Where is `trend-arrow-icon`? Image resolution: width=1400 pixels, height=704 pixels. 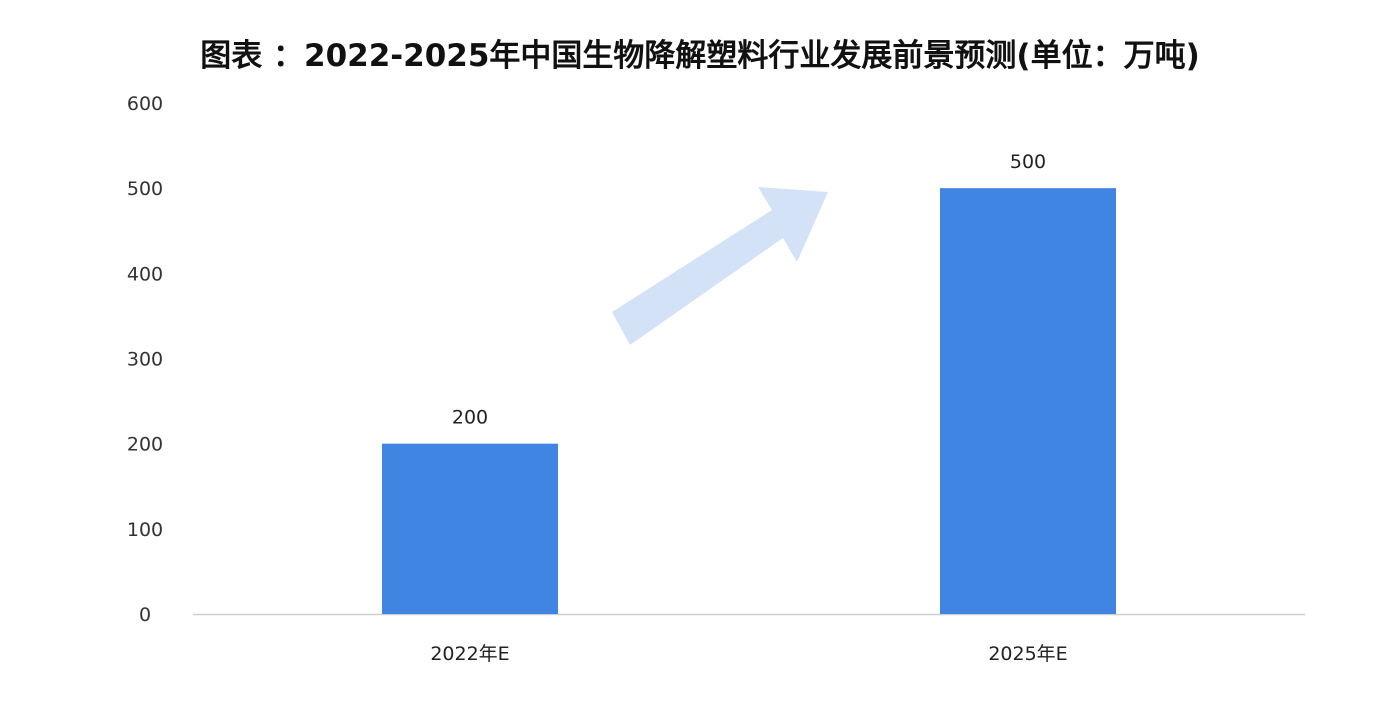
trend-arrow-icon is located at coordinates (720, 266).